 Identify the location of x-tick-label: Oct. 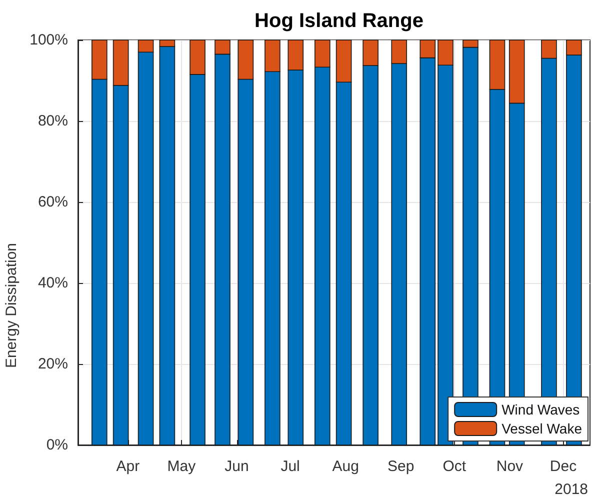
(454, 466).